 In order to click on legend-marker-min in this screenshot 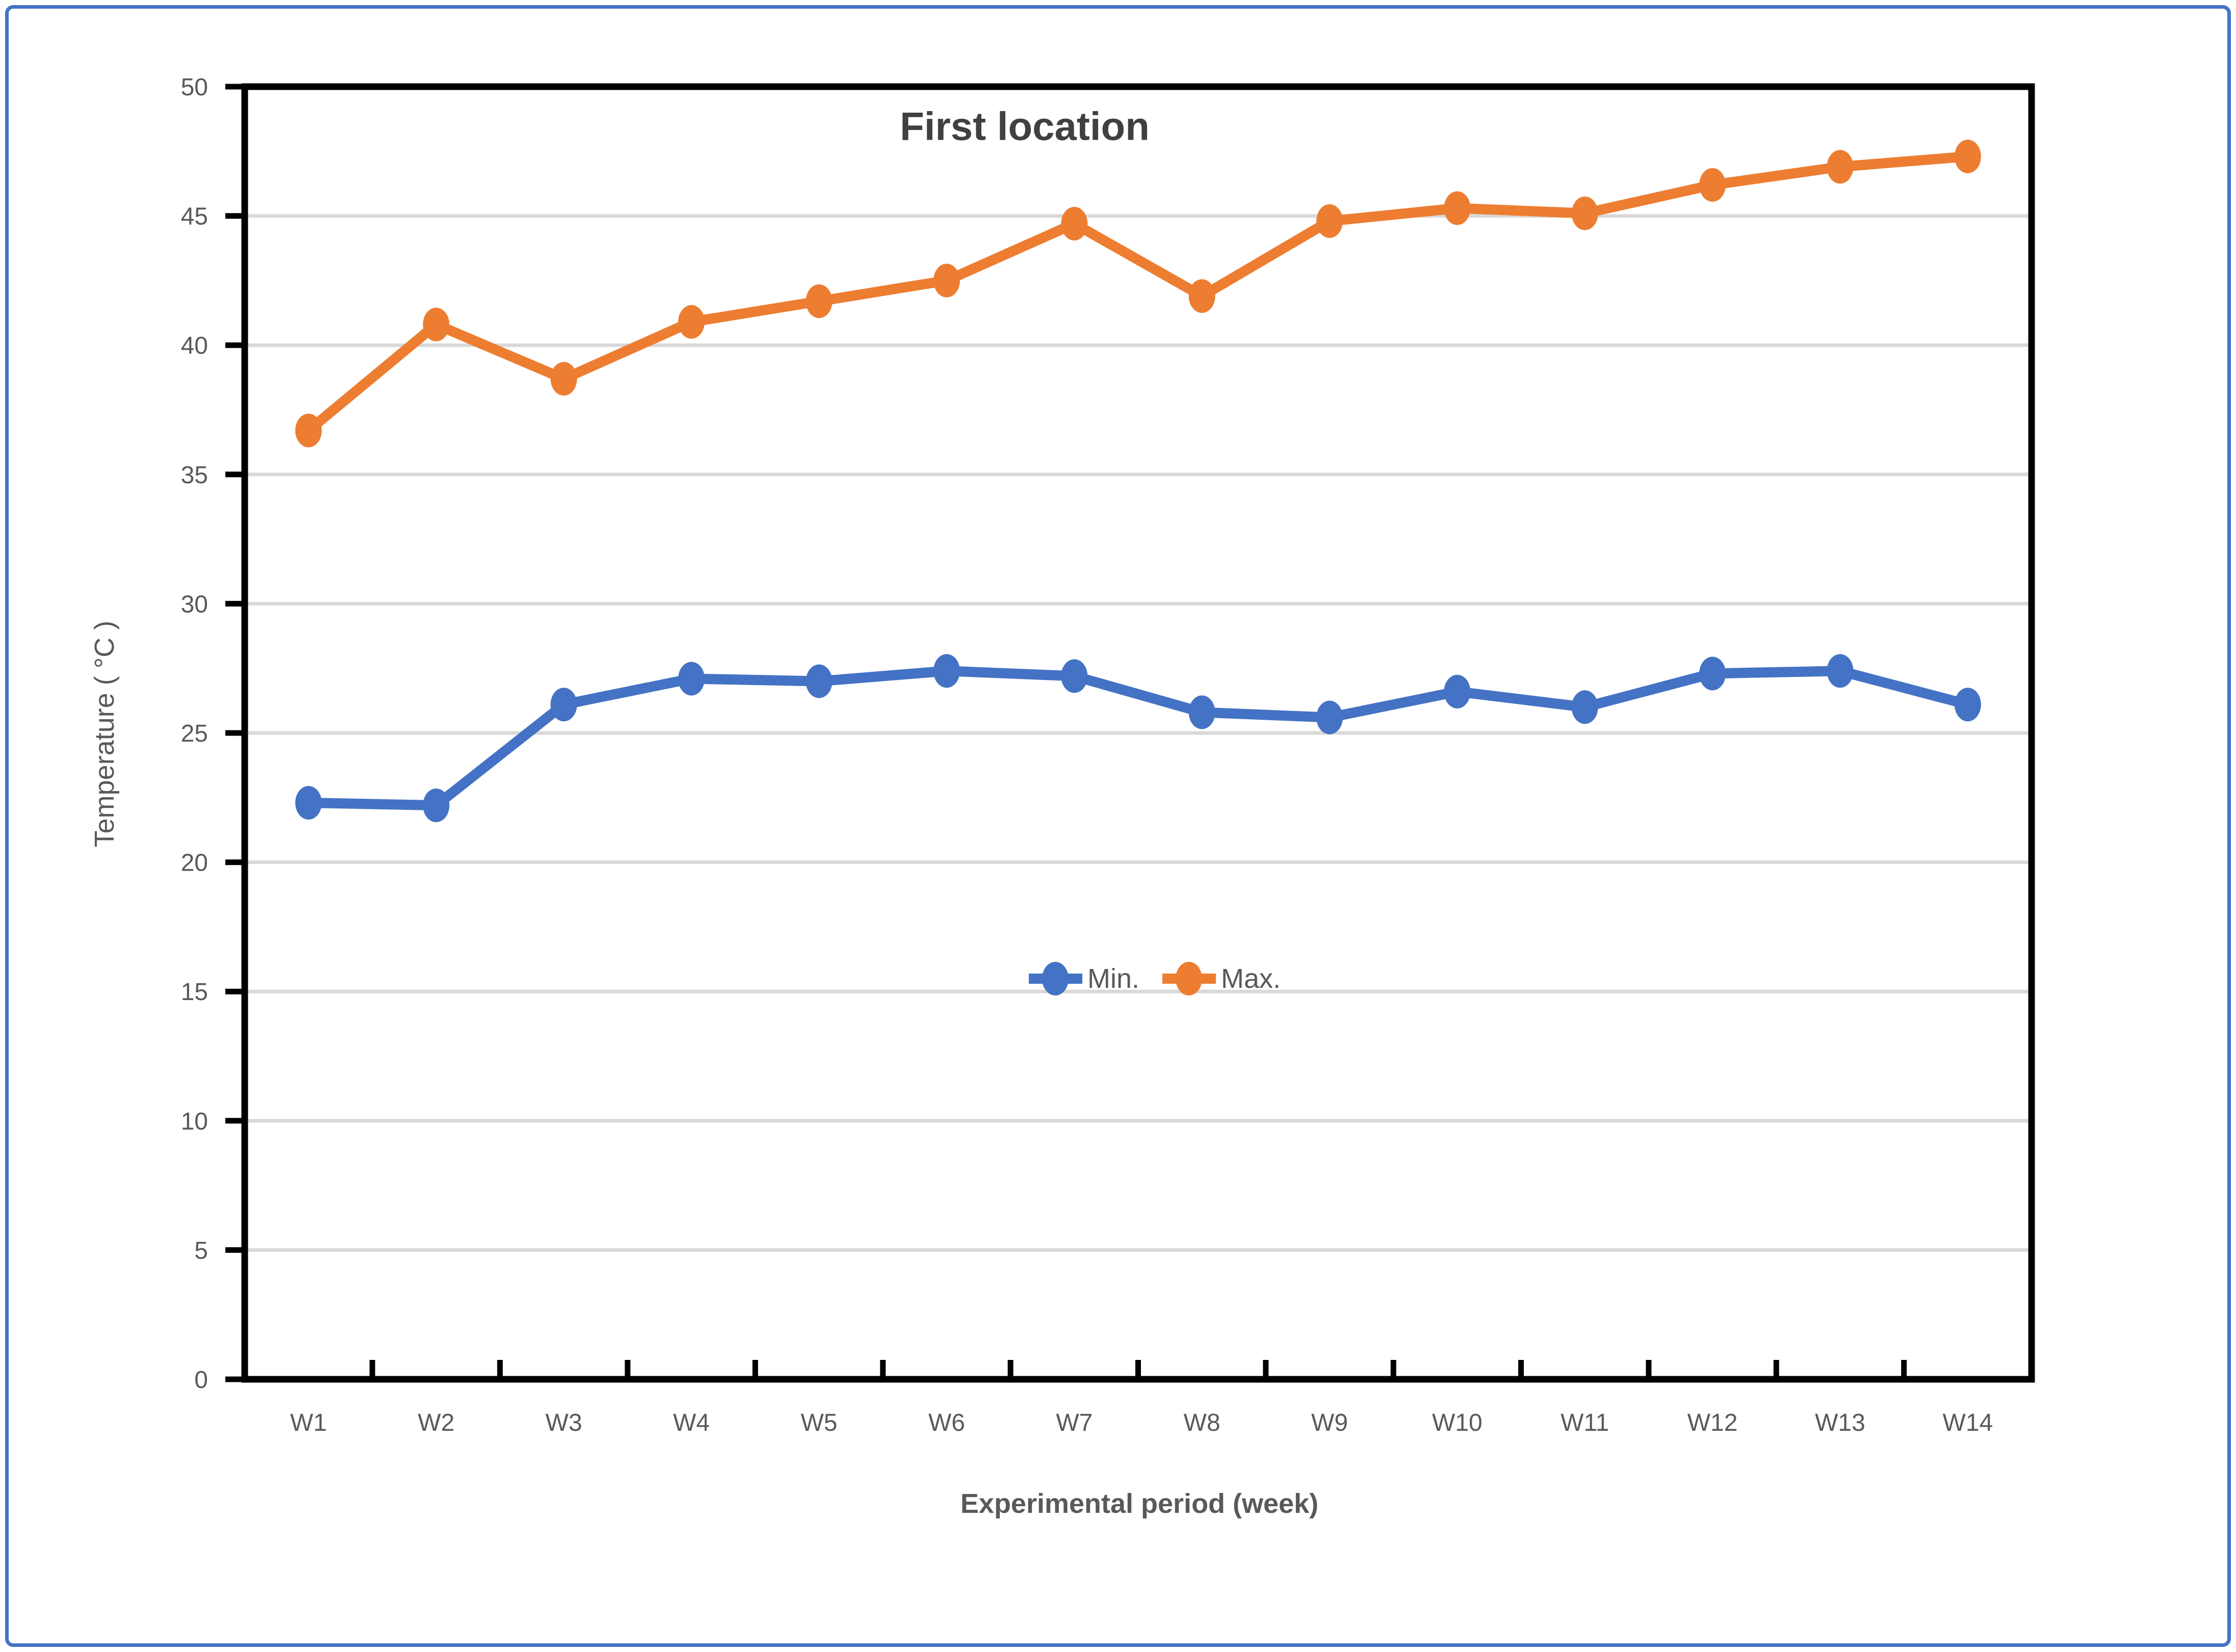, I will do `click(1055, 978)`.